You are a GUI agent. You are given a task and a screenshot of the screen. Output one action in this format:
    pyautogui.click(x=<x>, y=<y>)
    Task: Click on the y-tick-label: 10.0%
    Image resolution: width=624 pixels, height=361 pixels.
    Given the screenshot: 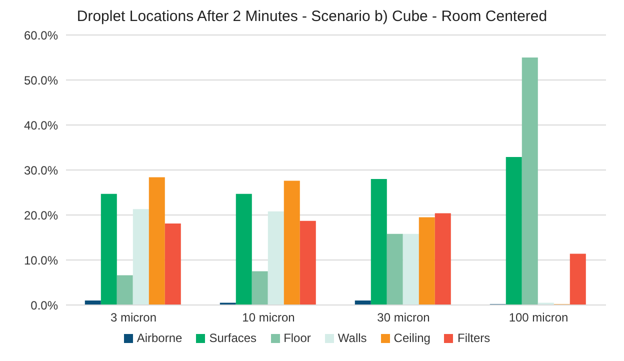 What is the action you would take?
    pyautogui.click(x=41, y=260)
    